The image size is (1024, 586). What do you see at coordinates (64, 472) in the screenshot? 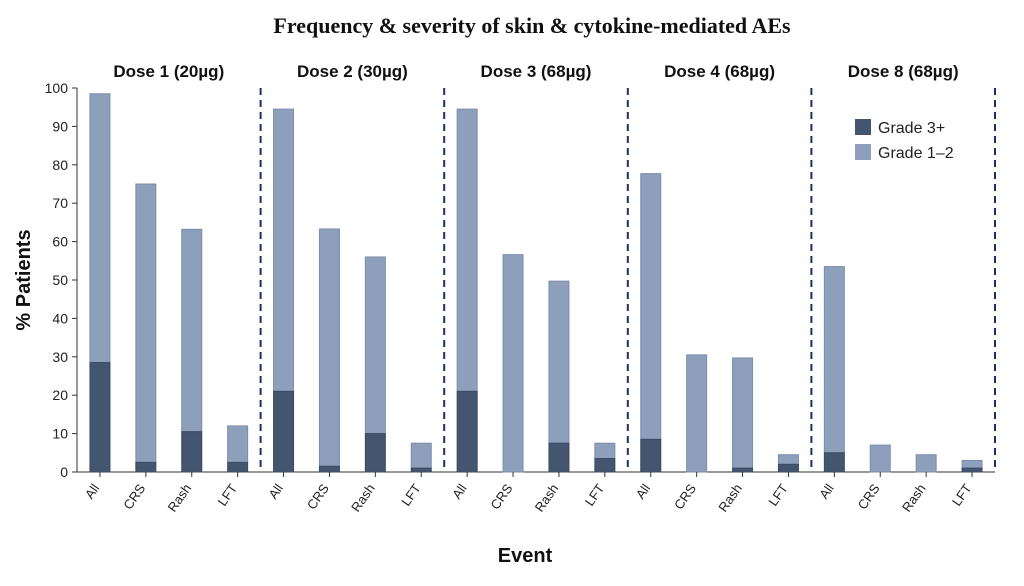
I see `y-tick-label: 0` at bounding box center [64, 472].